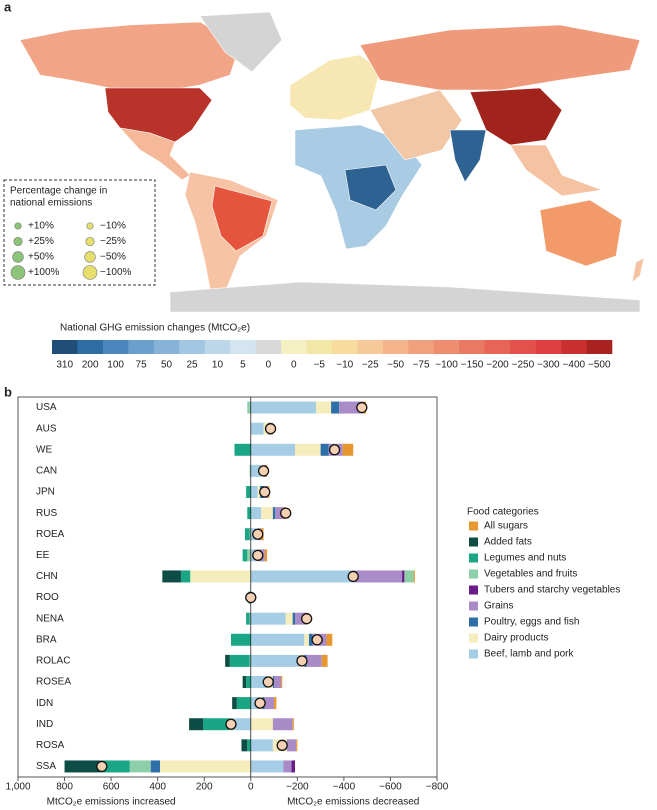 This screenshot has height=810, width=657. I want to click on y-tick-label: WE, so click(44, 449).